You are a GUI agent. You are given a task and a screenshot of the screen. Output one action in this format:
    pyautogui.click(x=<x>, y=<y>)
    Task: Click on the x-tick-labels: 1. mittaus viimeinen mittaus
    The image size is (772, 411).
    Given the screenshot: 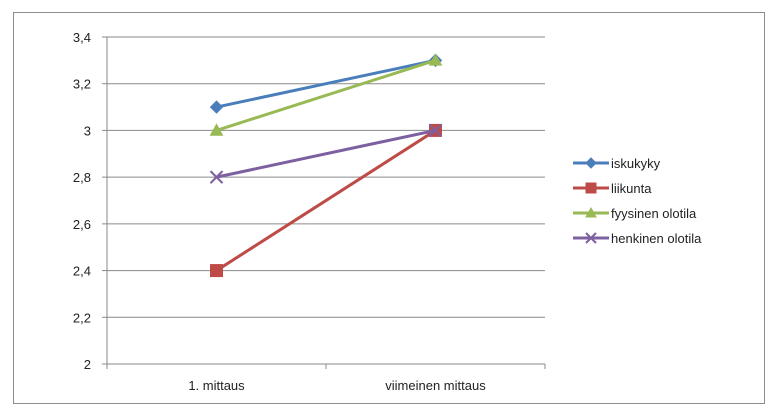 What is the action you would take?
    pyautogui.click(x=337, y=385)
    